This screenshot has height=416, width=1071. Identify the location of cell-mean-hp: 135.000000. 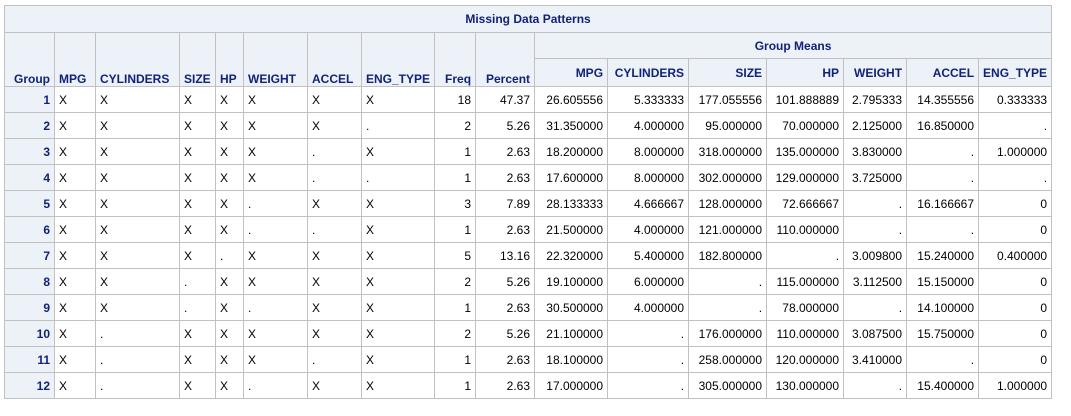
(805, 151).